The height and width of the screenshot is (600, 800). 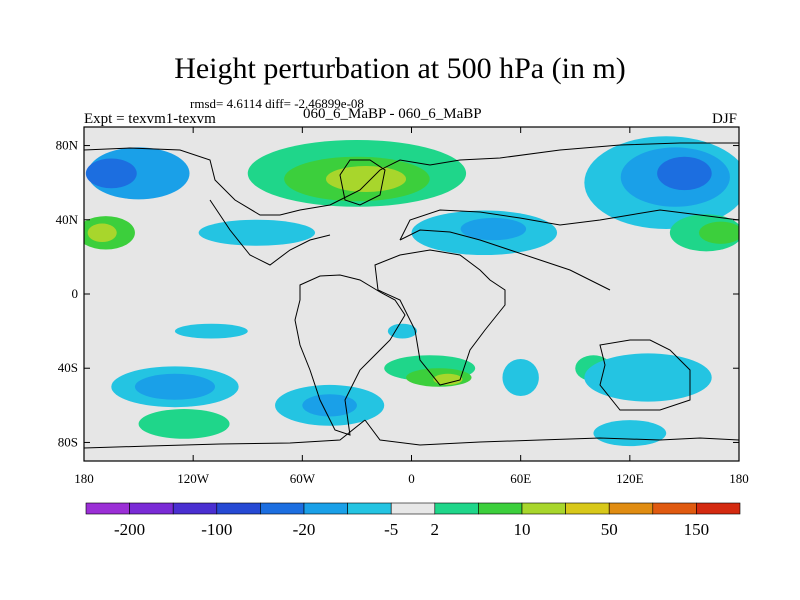 What do you see at coordinates (400, 68) in the screenshot?
I see `chart-title: Height perturbation at 500 hPa (in m)` at bounding box center [400, 68].